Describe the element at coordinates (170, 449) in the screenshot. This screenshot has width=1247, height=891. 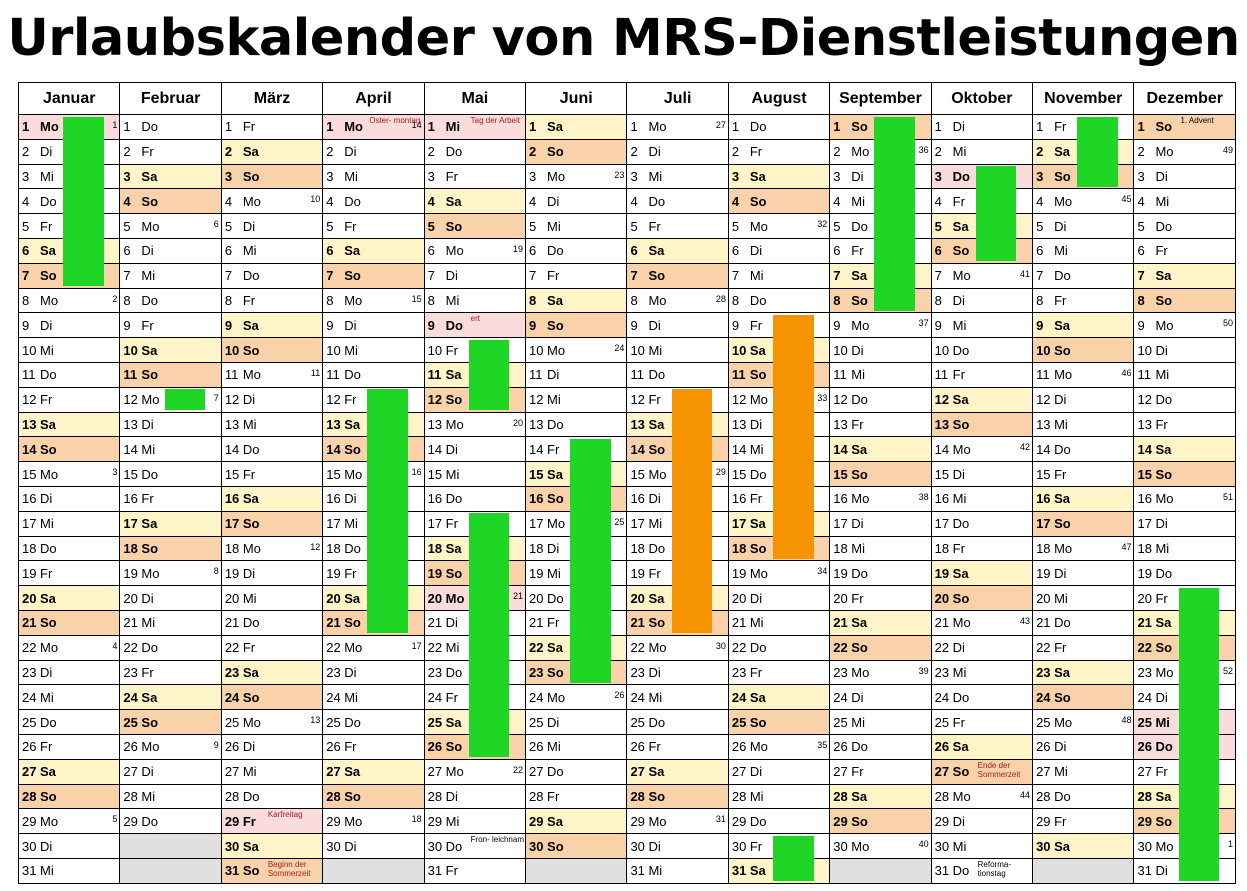
I see `day-cell: 14 Mi` at that location.